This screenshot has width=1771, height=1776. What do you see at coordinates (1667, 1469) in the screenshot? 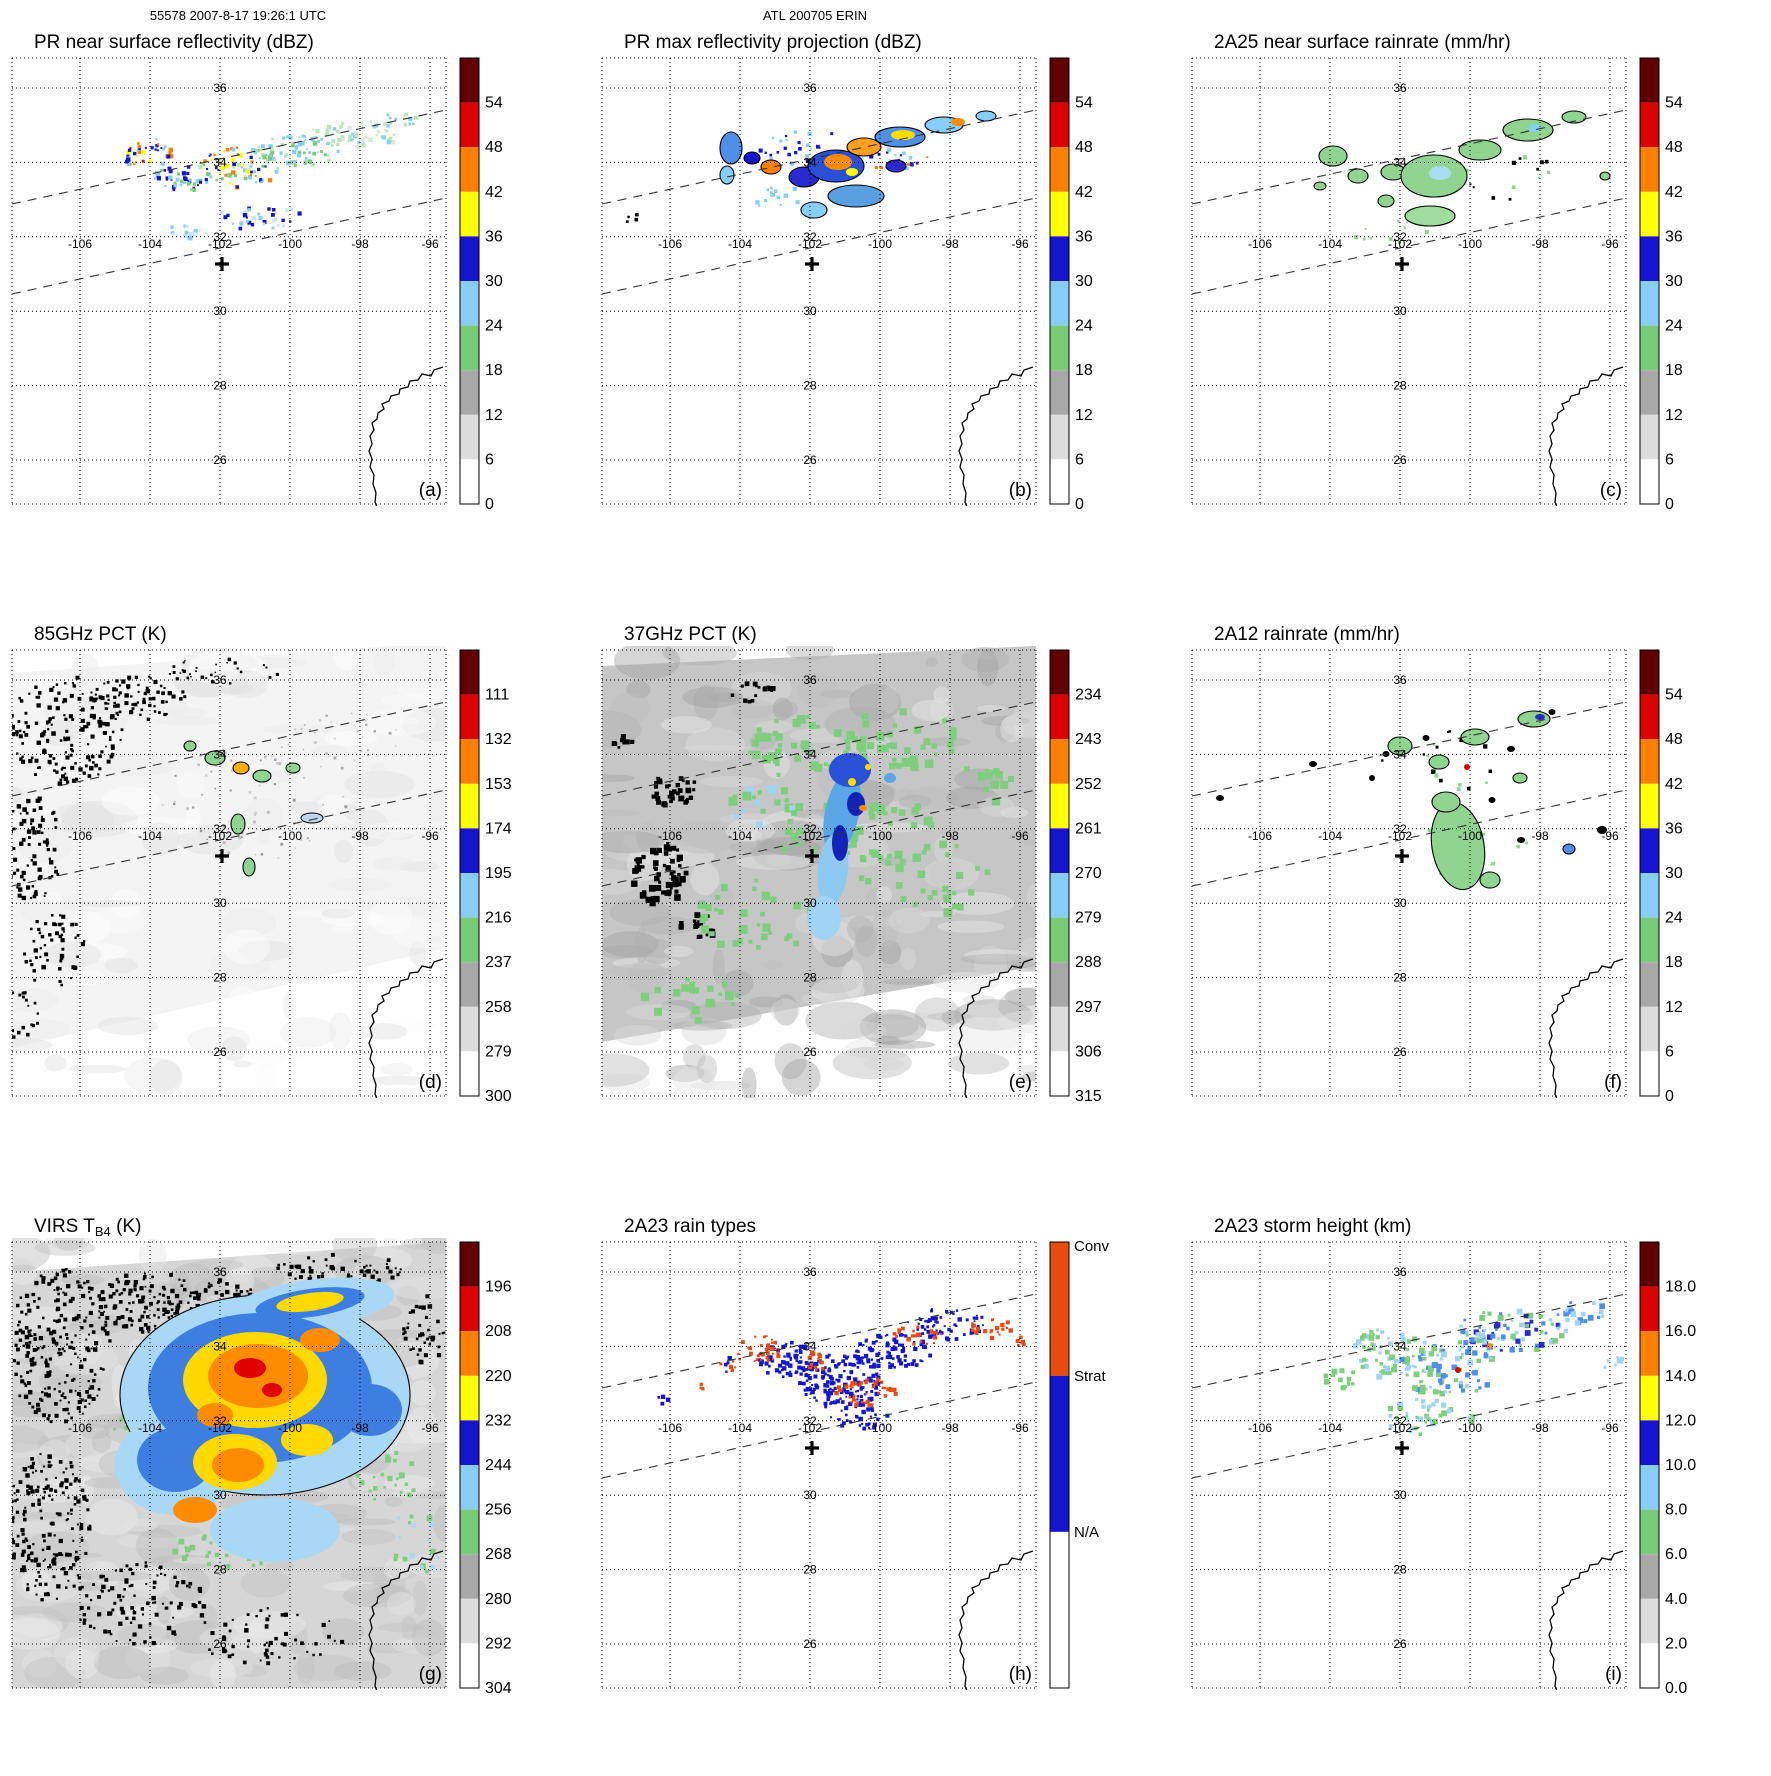
I see `panel-i-colorbar: 18.0 16.0 14.0 12.0 10.0 8.0 6.0 4.0 2.0 0.0` at bounding box center [1667, 1469].